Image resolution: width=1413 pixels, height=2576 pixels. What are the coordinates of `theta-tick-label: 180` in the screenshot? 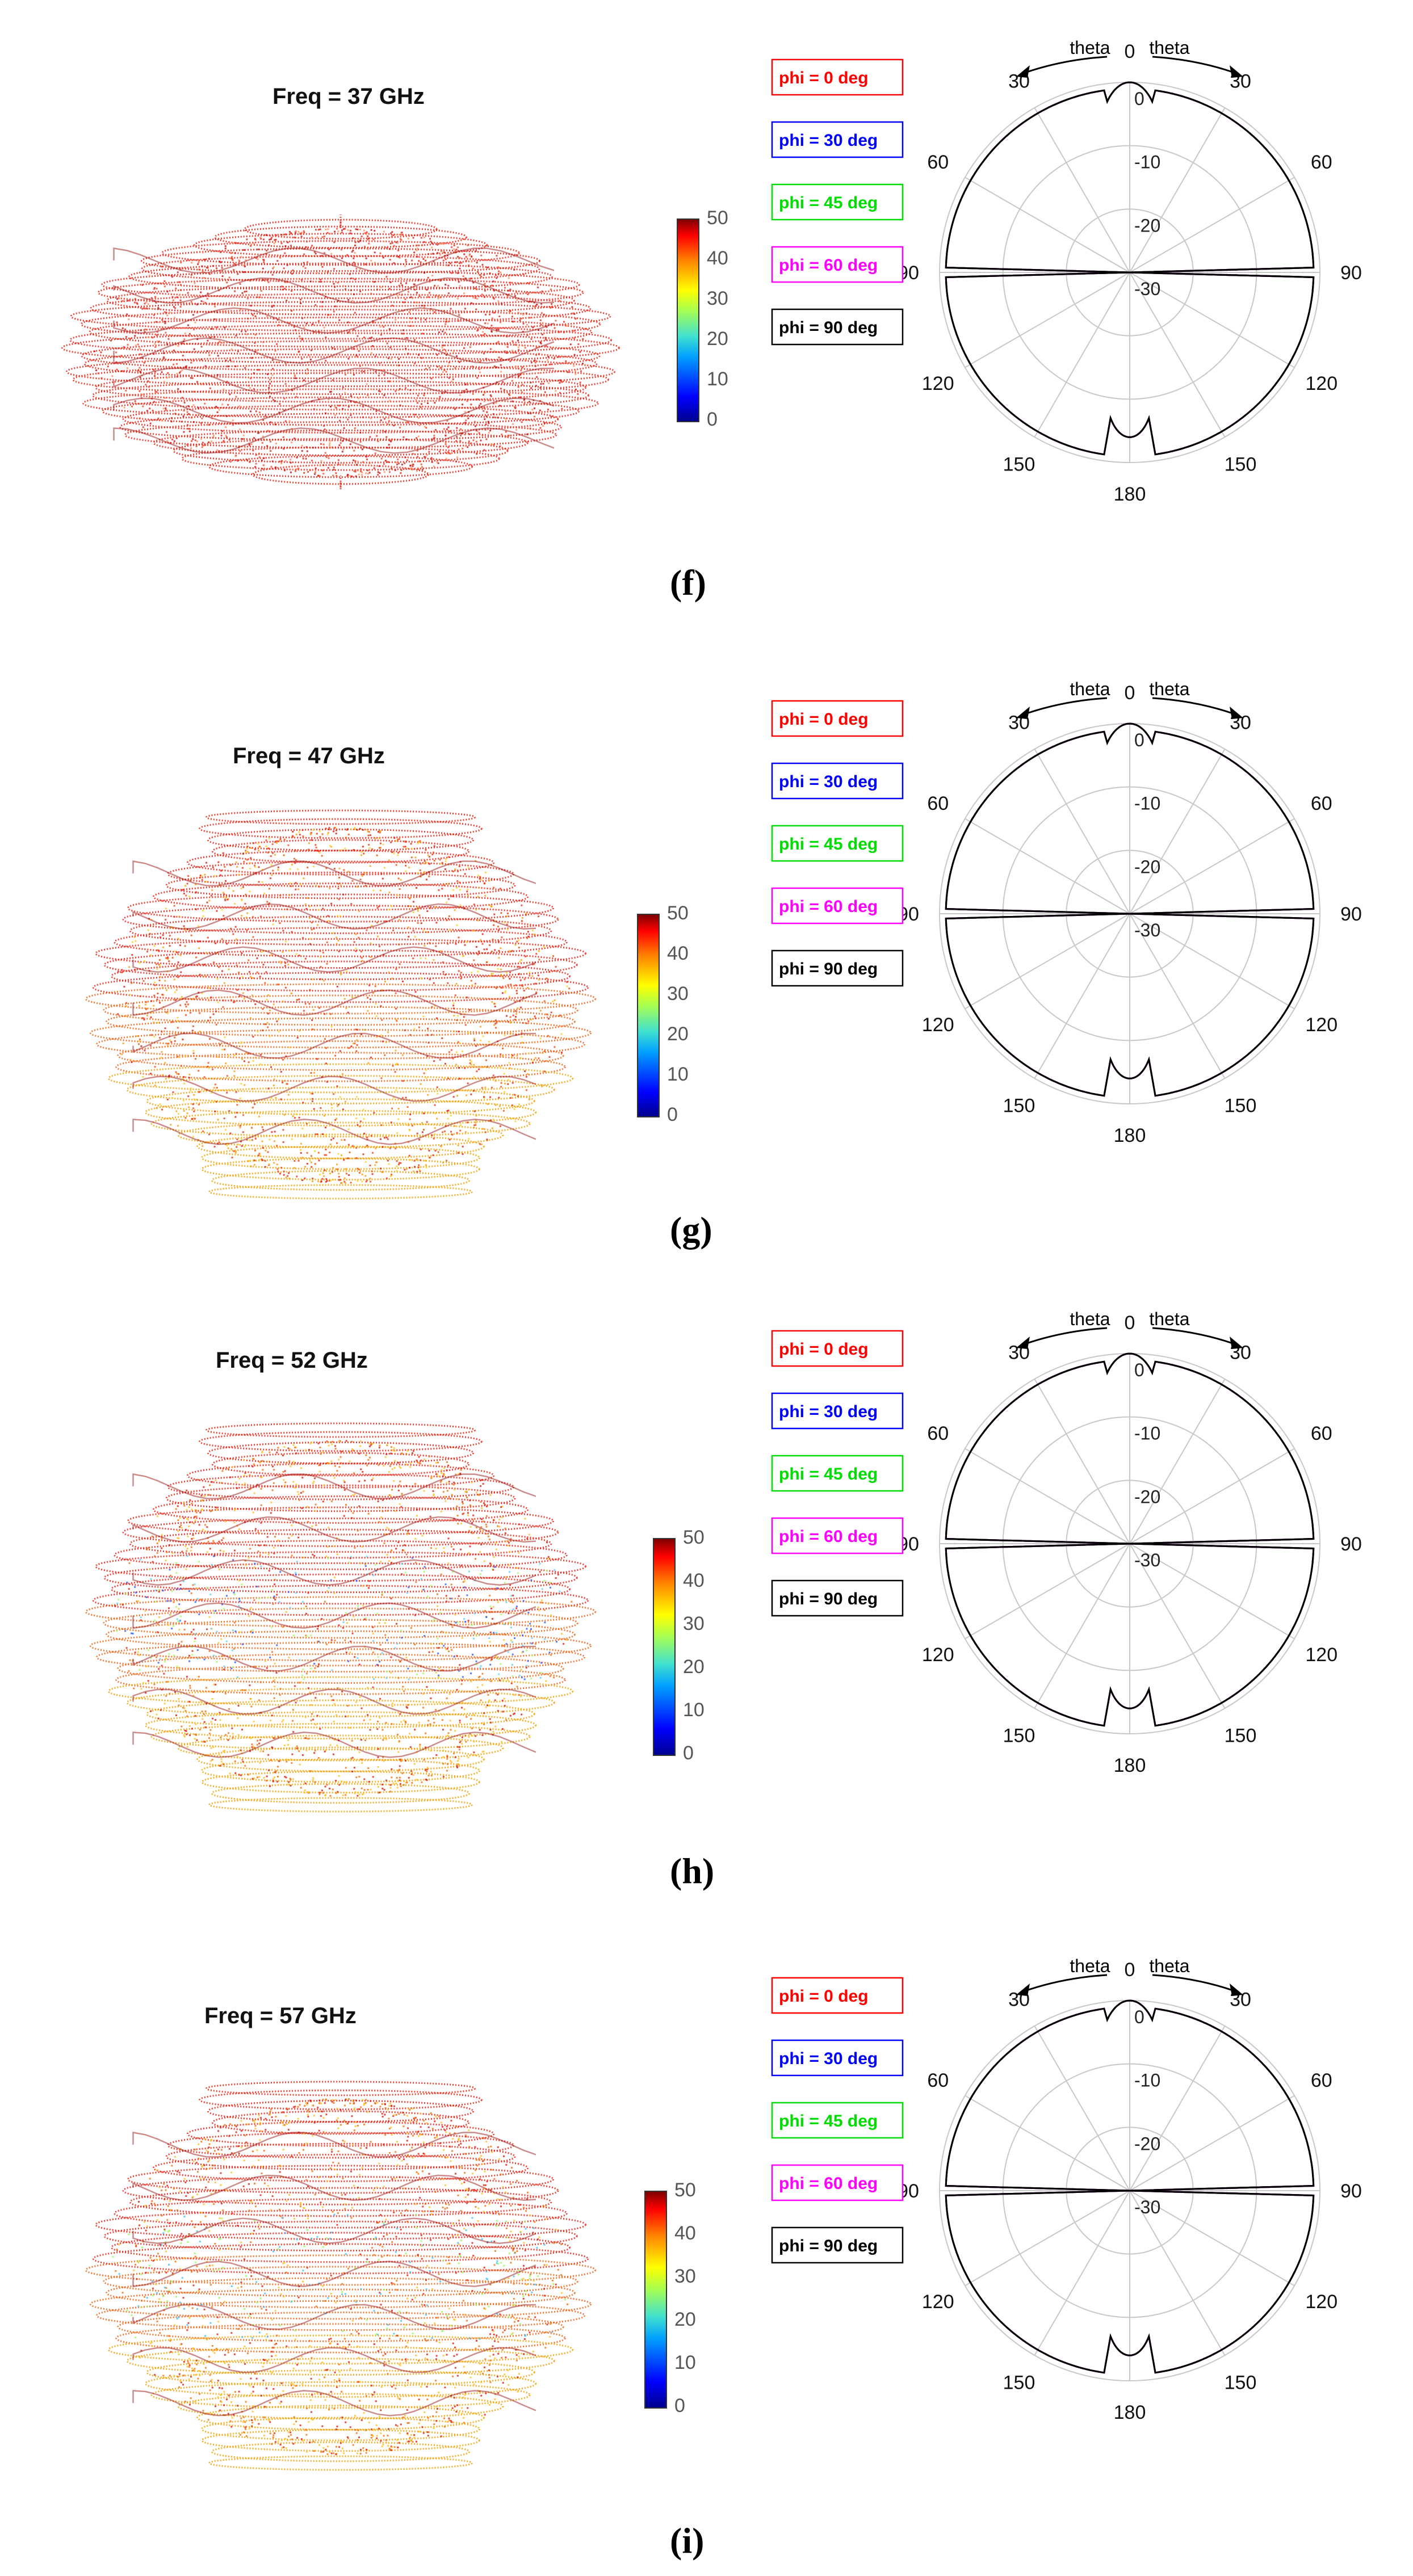 It's located at (1130, 1135).